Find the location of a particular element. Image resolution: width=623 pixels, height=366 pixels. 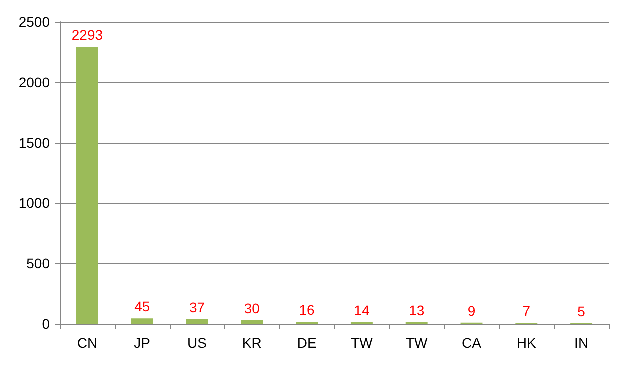

data-label: 7 is located at coordinates (526, 311).